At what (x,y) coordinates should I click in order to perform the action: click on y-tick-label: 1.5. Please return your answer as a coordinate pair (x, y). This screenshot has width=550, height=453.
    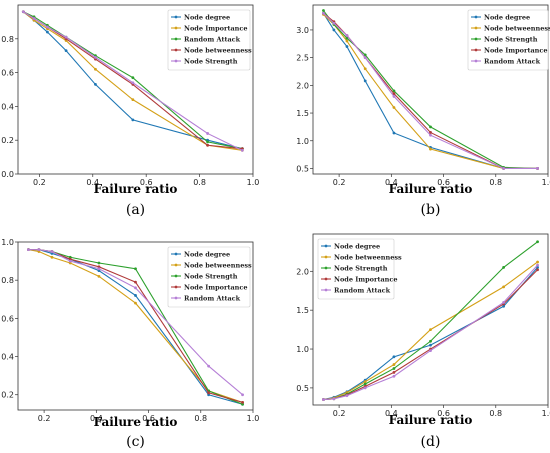
    Looking at the image, I should click on (302, 310).